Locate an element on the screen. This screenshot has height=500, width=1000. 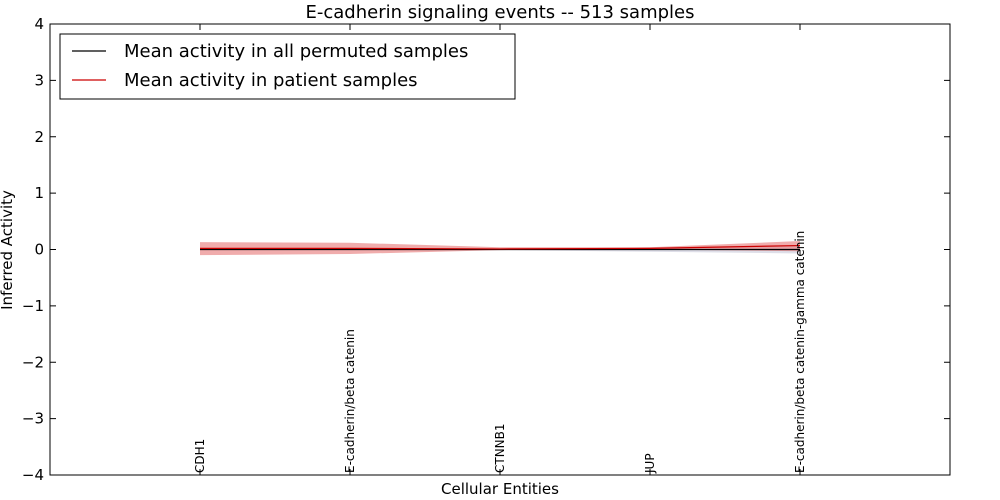
y-tick-label: 1 is located at coordinates (39, 193).